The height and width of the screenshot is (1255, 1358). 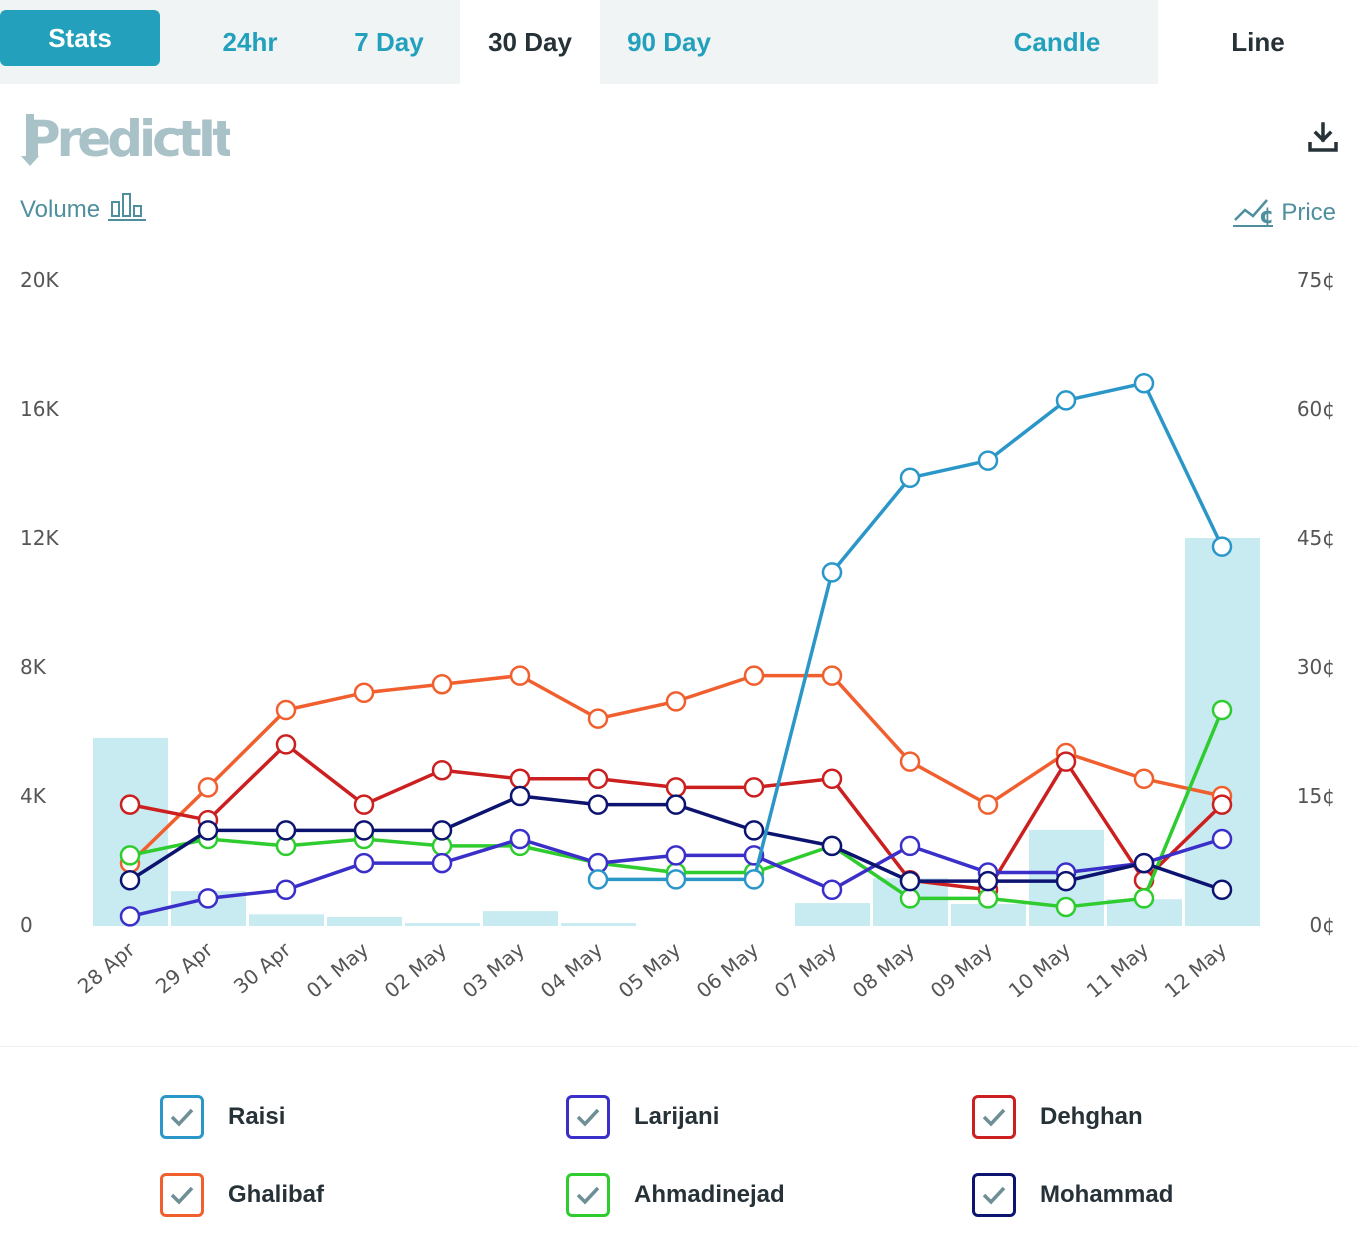 What do you see at coordinates (222, 1117) in the screenshot?
I see `legend-item-raisi: Raisi` at bounding box center [222, 1117].